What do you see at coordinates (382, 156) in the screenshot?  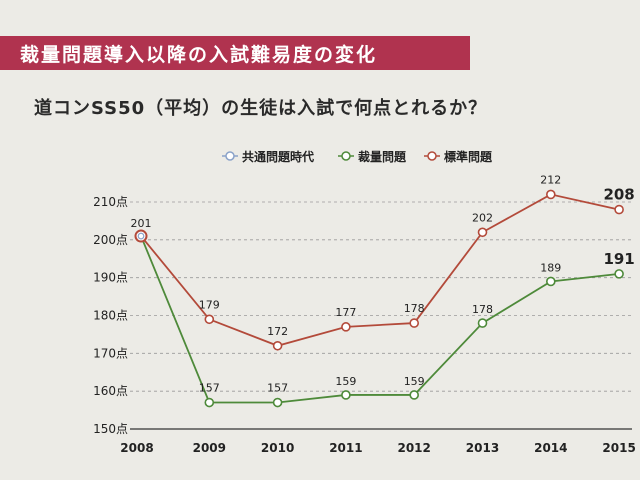 I see `legend-label: 裁量問題` at bounding box center [382, 156].